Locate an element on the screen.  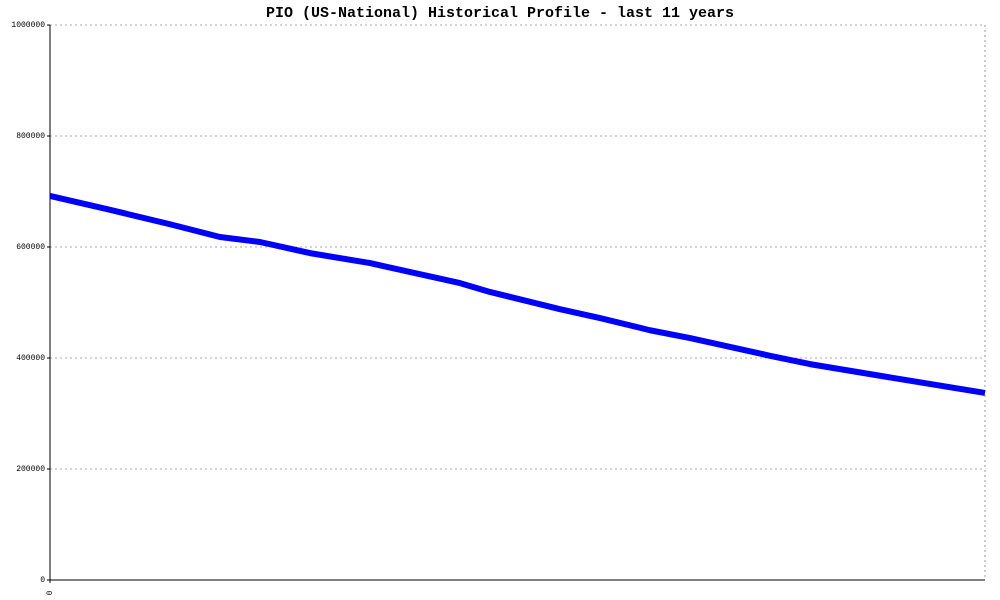
y-tick-label: 1000000 is located at coordinates (28, 25).